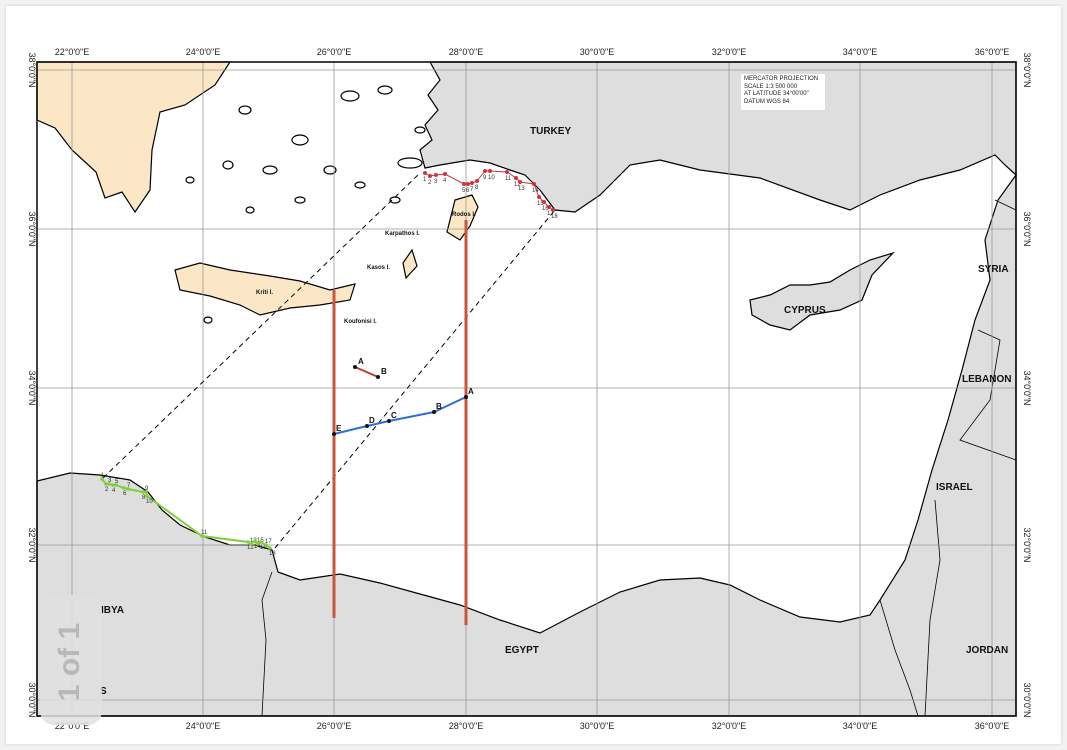 This screenshot has height=750, width=1067. Describe the element at coordinates (103, 476) in the screenshot. I see `libya-basepoint-label: 1` at that location.